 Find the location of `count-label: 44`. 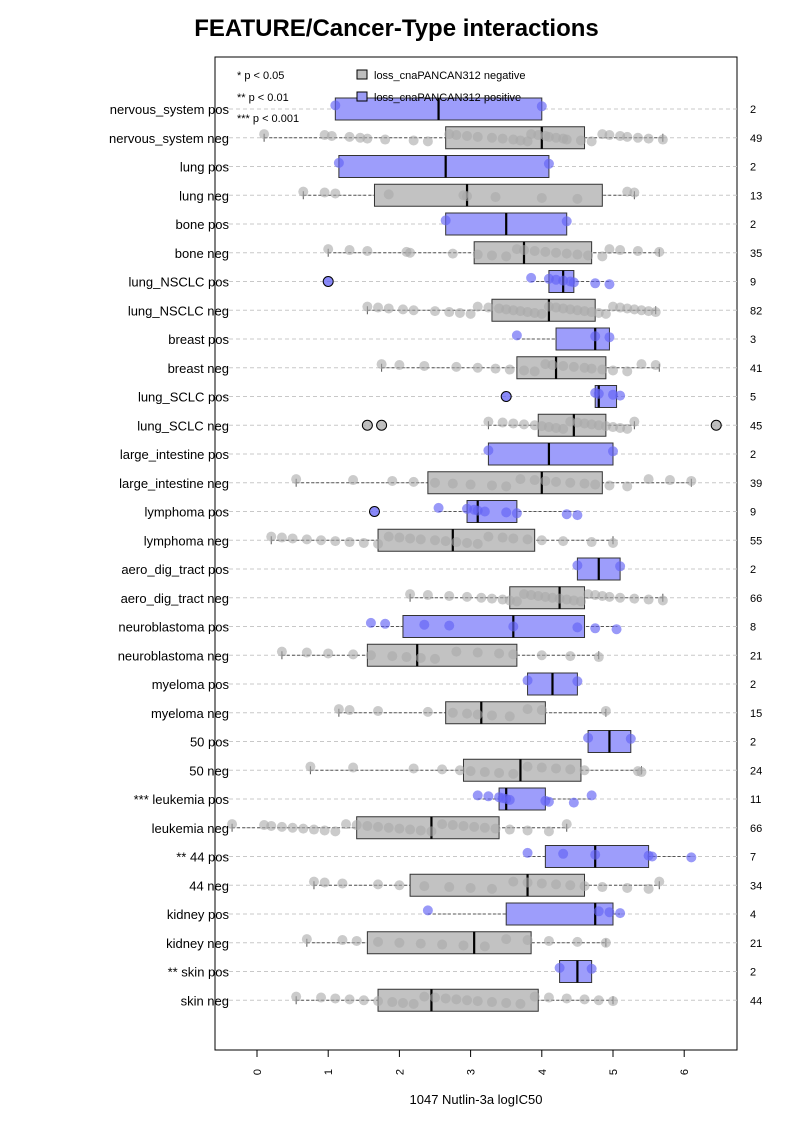

count-label: 44 is located at coordinates (756, 1001).